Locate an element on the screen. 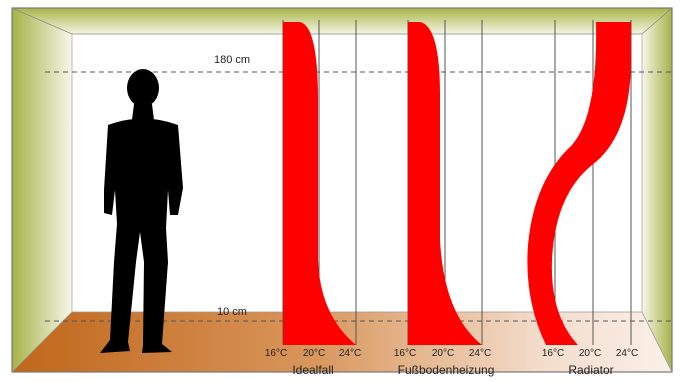  tick-labels-fussbodenheizung: 16°C 20°C 24°C is located at coordinates (442, 353).